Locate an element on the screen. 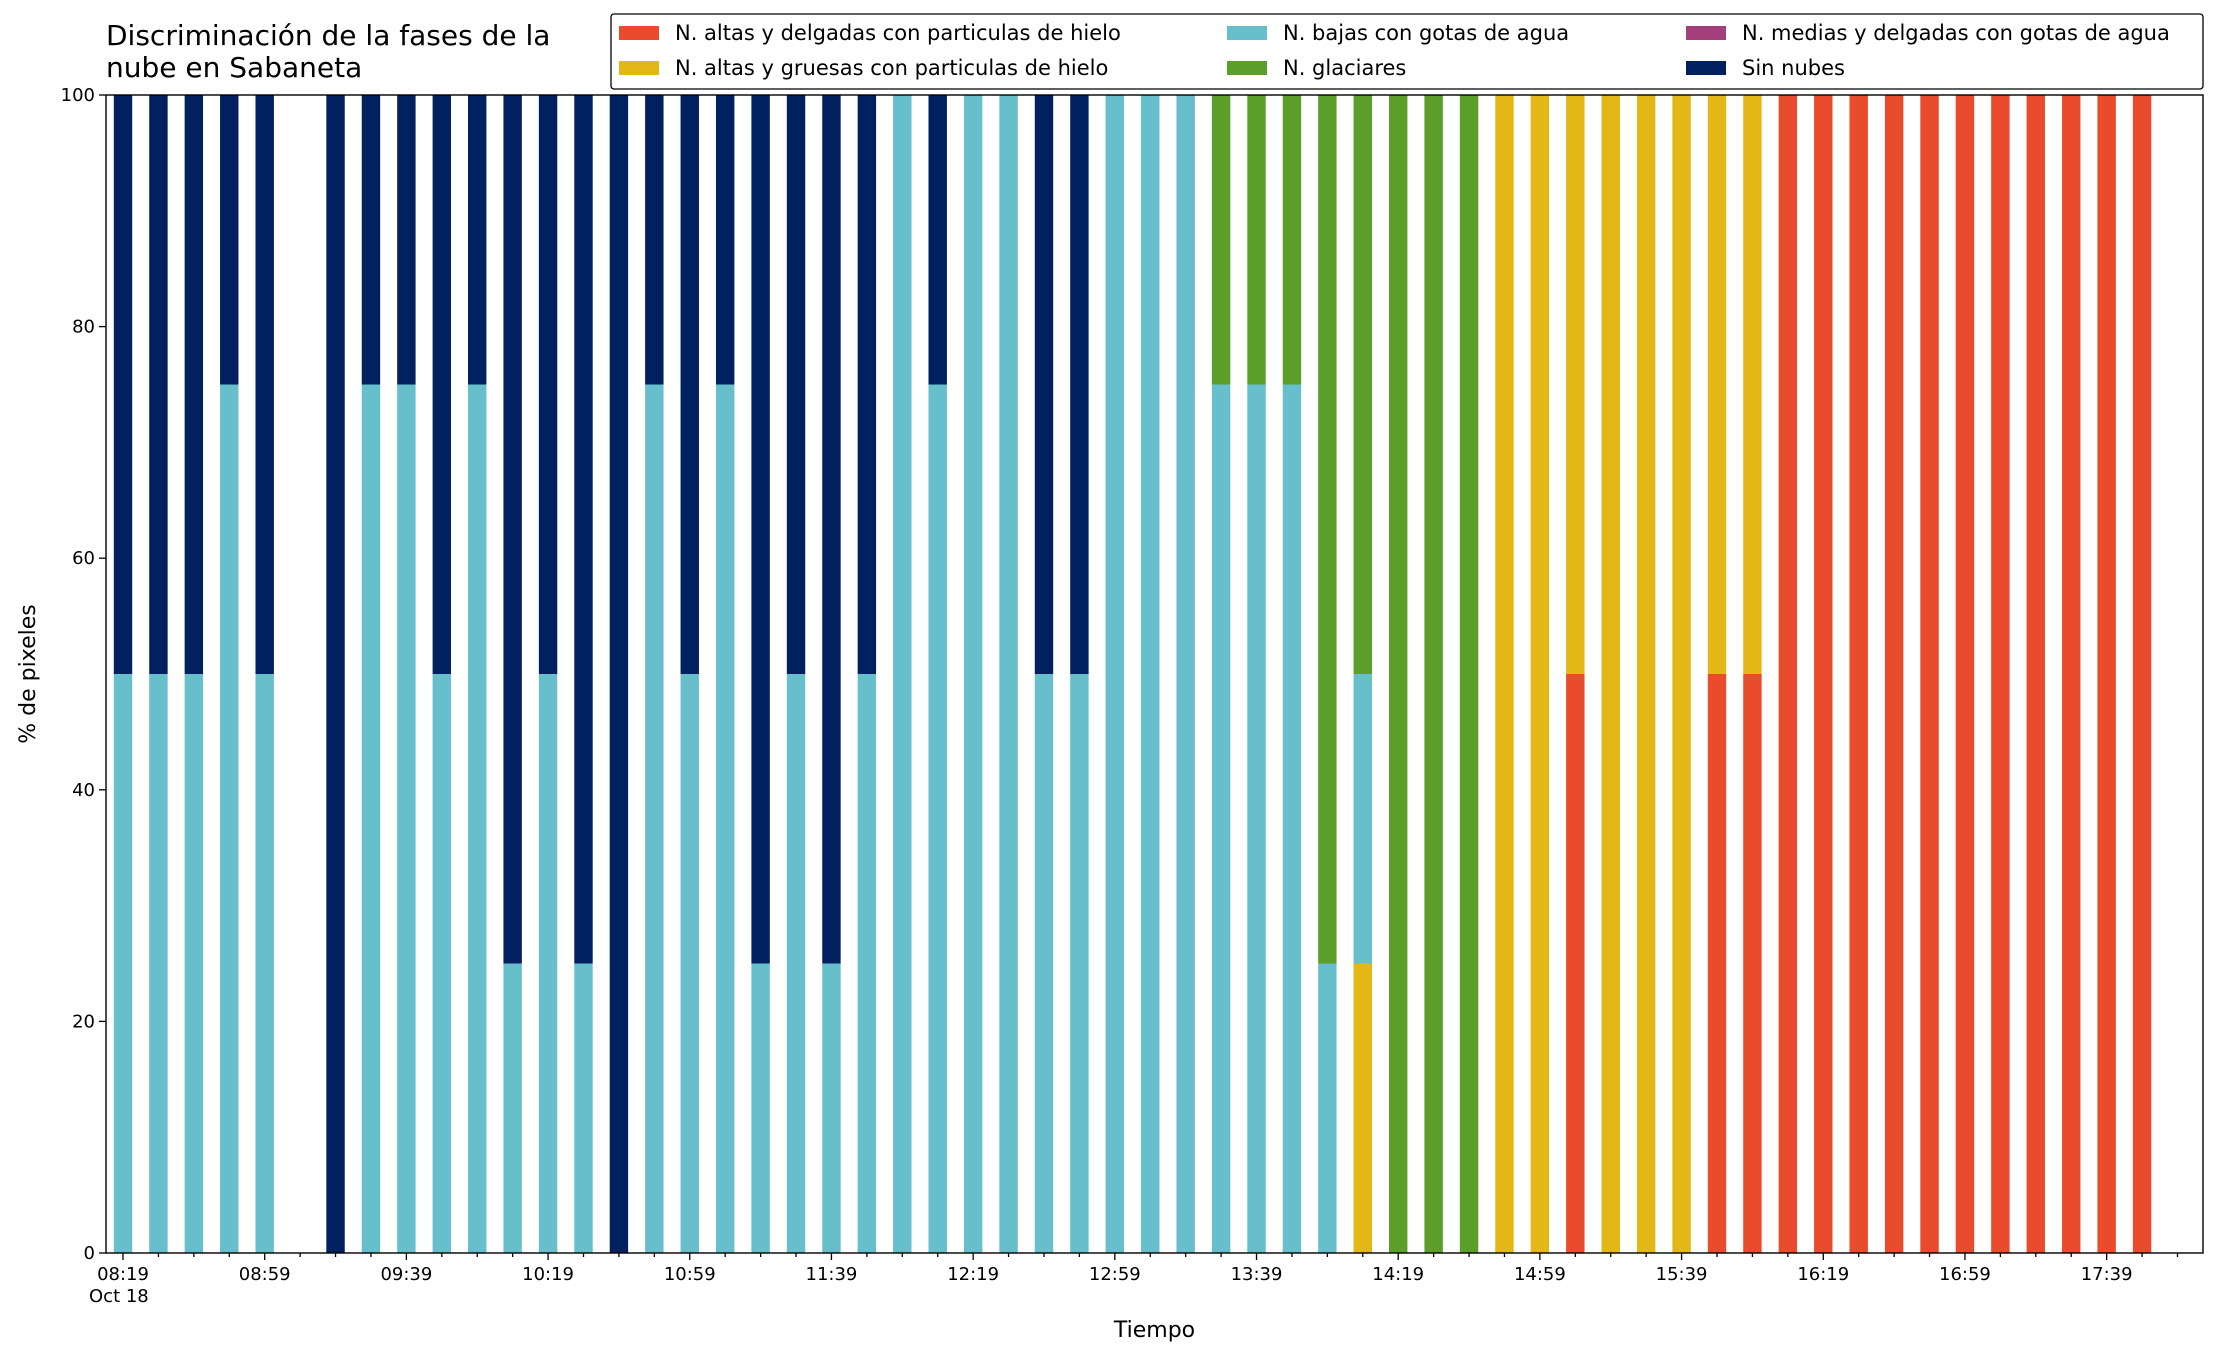 The height and width of the screenshot is (1355, 2216). x-tick-label: 10:19 is located at coordinates (548, 1274).